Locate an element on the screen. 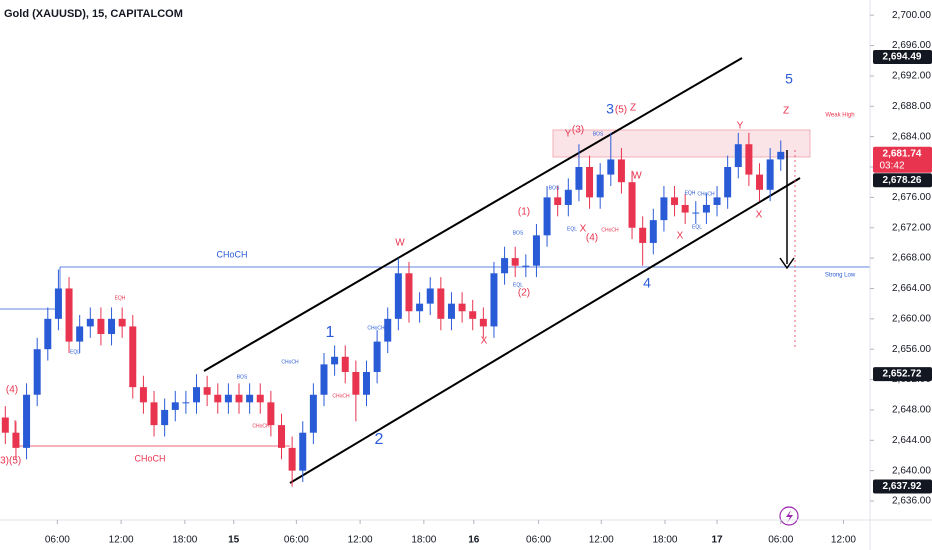 This screenshot has height=550, width=932. price-label: 2,681.74 is located at coordinates (902, 153).